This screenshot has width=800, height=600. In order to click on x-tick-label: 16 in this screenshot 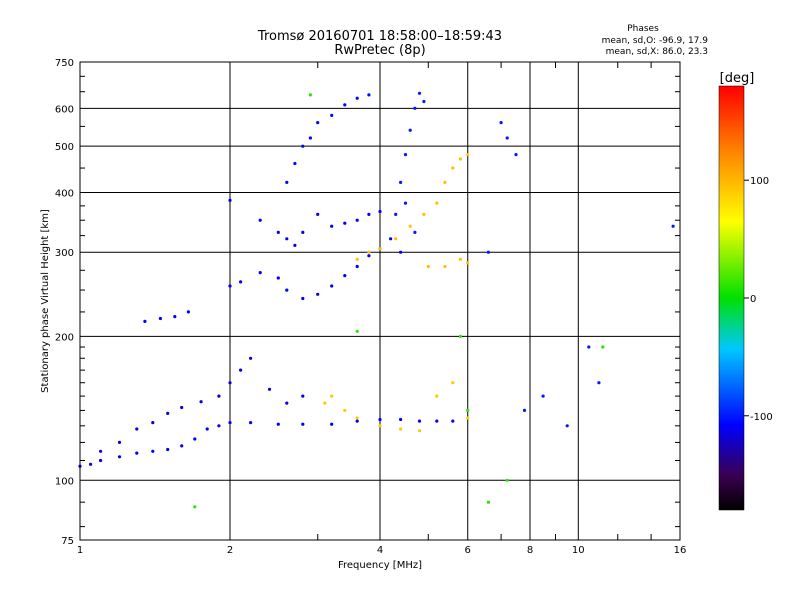, I will do `click(680, 550)`.